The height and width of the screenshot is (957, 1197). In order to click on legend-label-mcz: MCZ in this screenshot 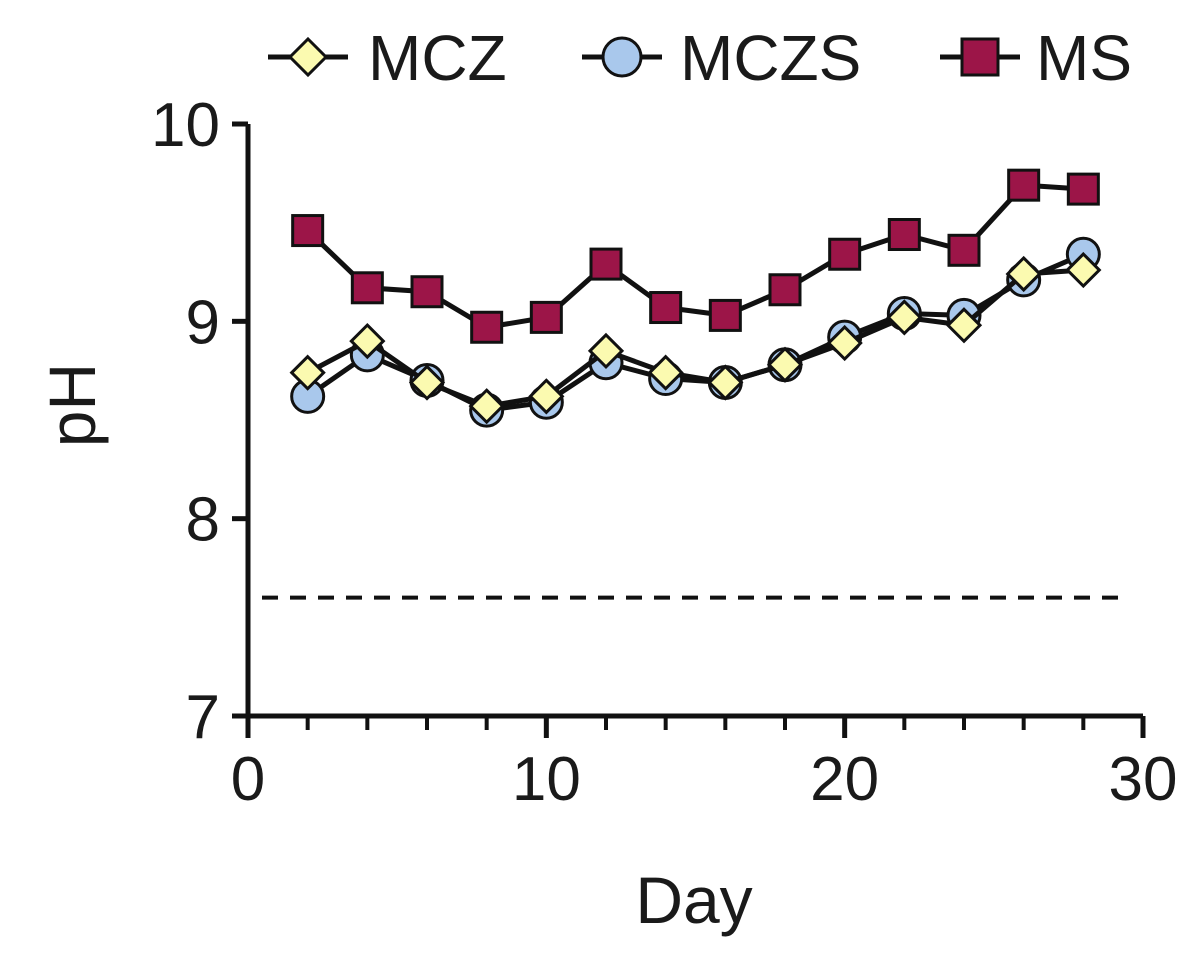, I will do `click(437, 58)`.